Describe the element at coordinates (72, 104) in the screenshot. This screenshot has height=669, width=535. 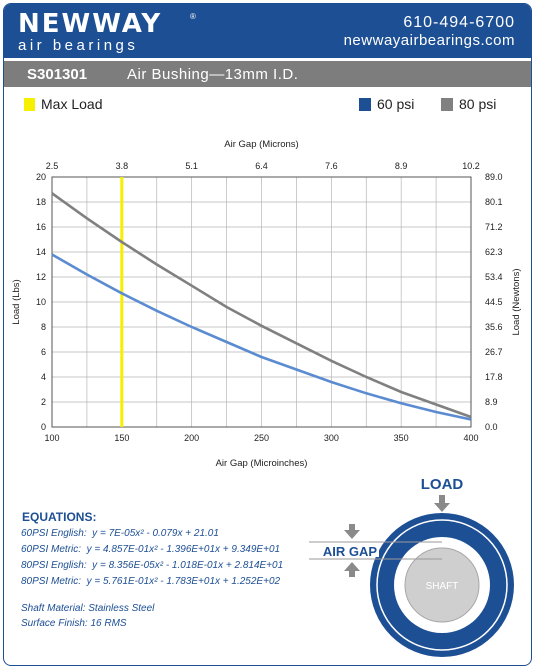
I see `legend-max-load-label: Max Load` at that location.